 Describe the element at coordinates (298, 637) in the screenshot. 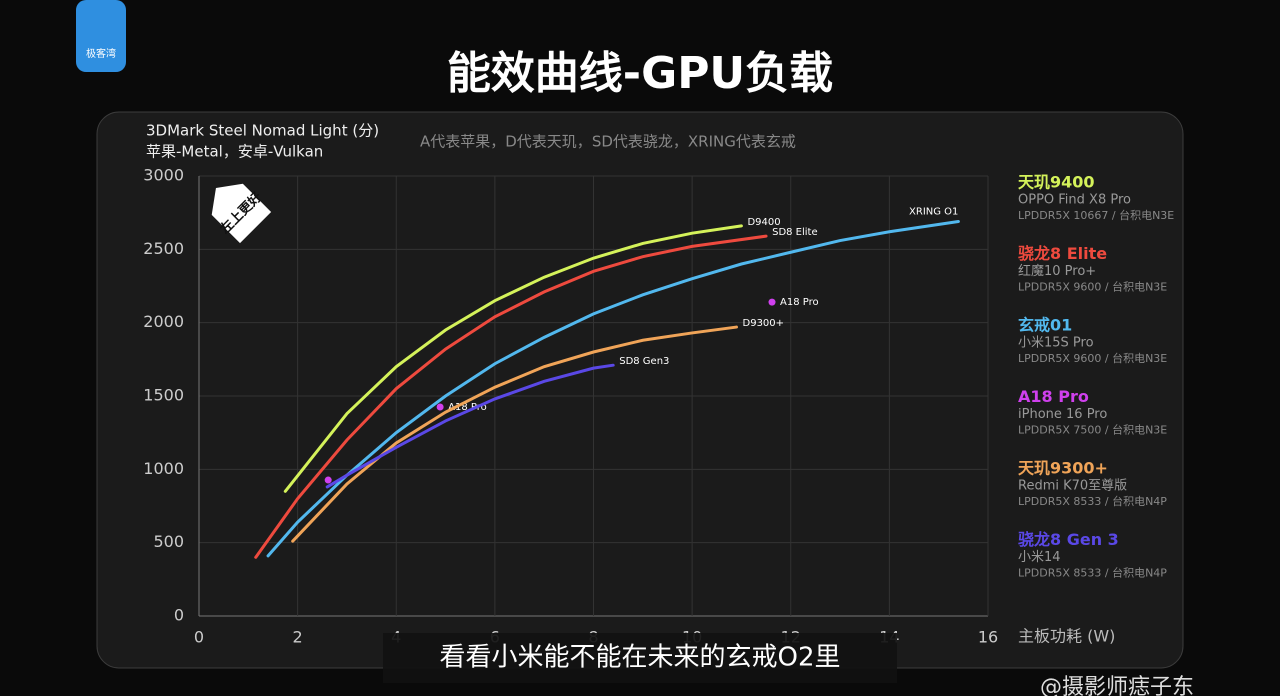

I see `x-tick-label: 2` at that location.